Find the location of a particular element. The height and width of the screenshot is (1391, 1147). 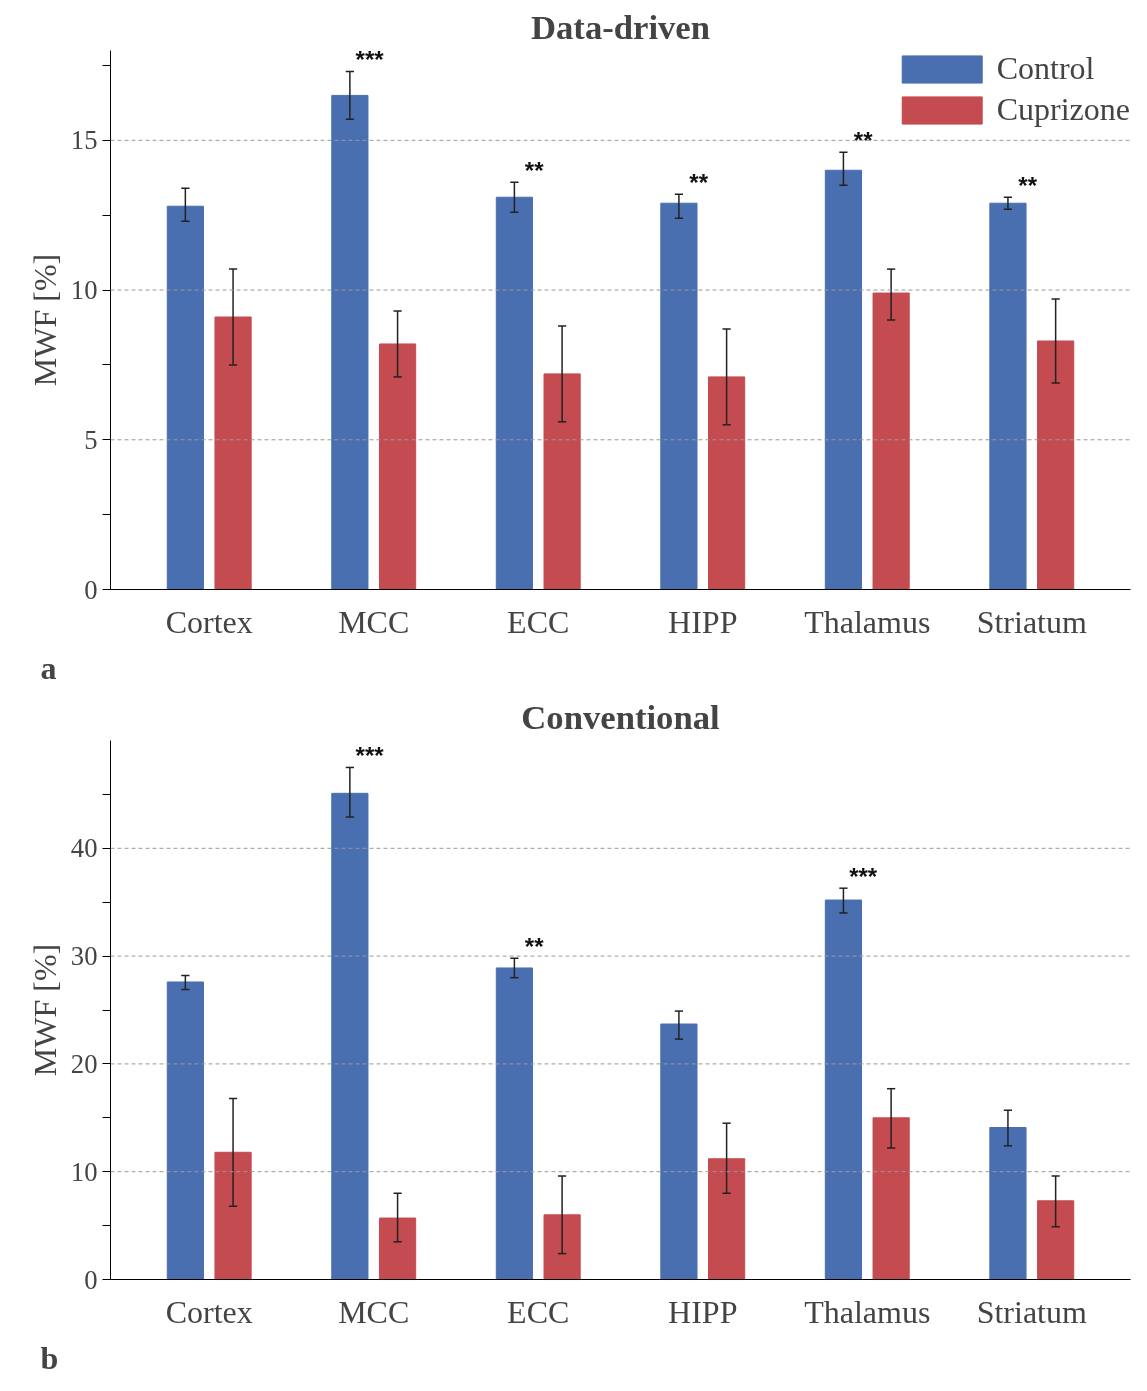

text: a is located at coordinates (48, 667).